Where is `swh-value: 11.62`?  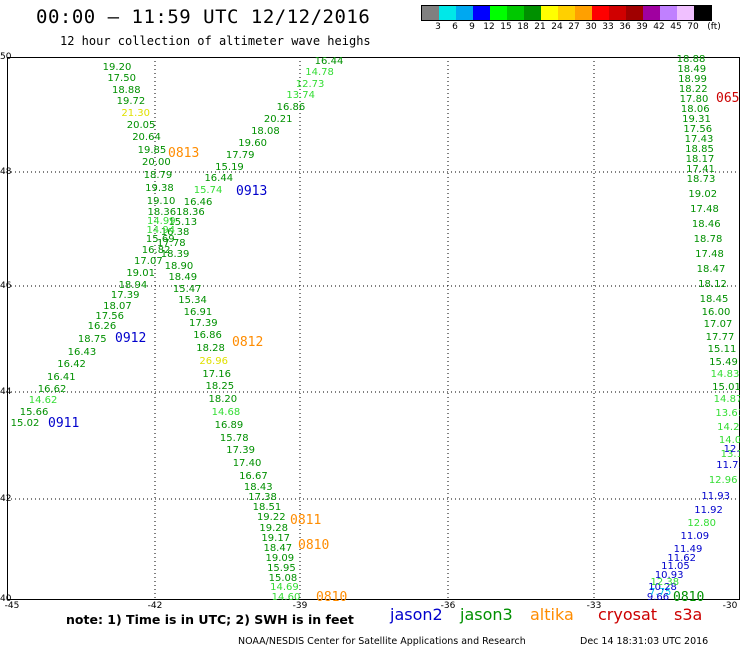 swh-value: 11.62 is located at coordinates (682, 558).